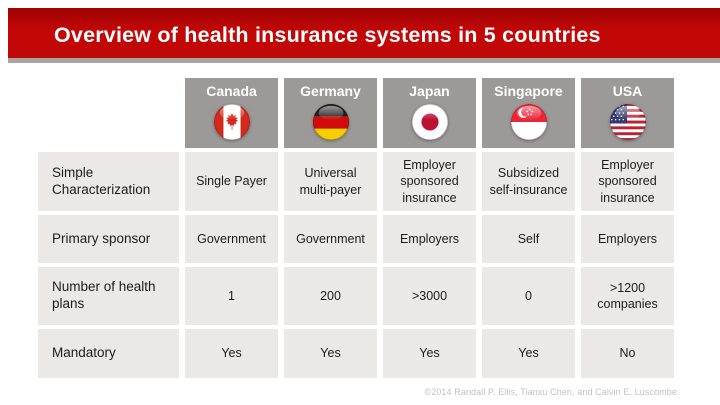  What do you see at coordinates (108, 113) in the screenshot?
I see `table-corner-cell` at bounding box center [108, 113].